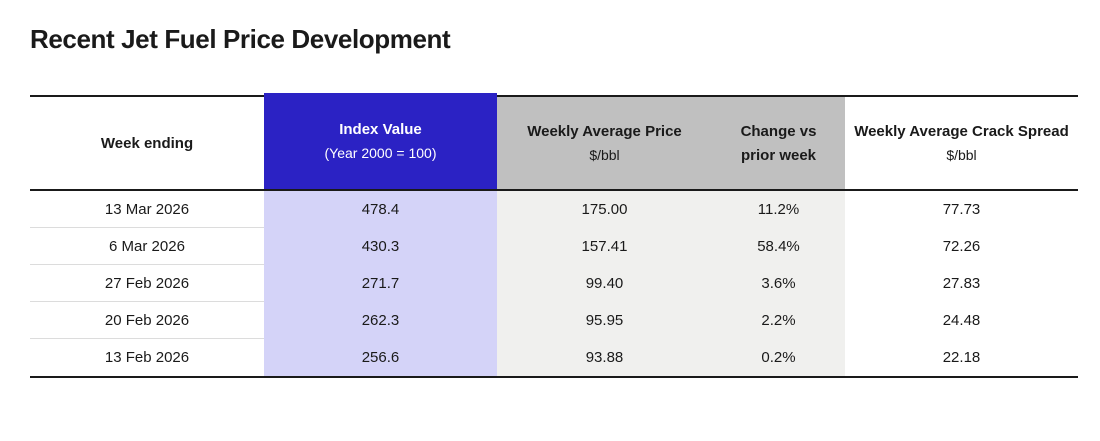 Image resolution: width=1100 pixels, height=441 pixels. I want to click on price-cell: 157.41, so click(604, 246).